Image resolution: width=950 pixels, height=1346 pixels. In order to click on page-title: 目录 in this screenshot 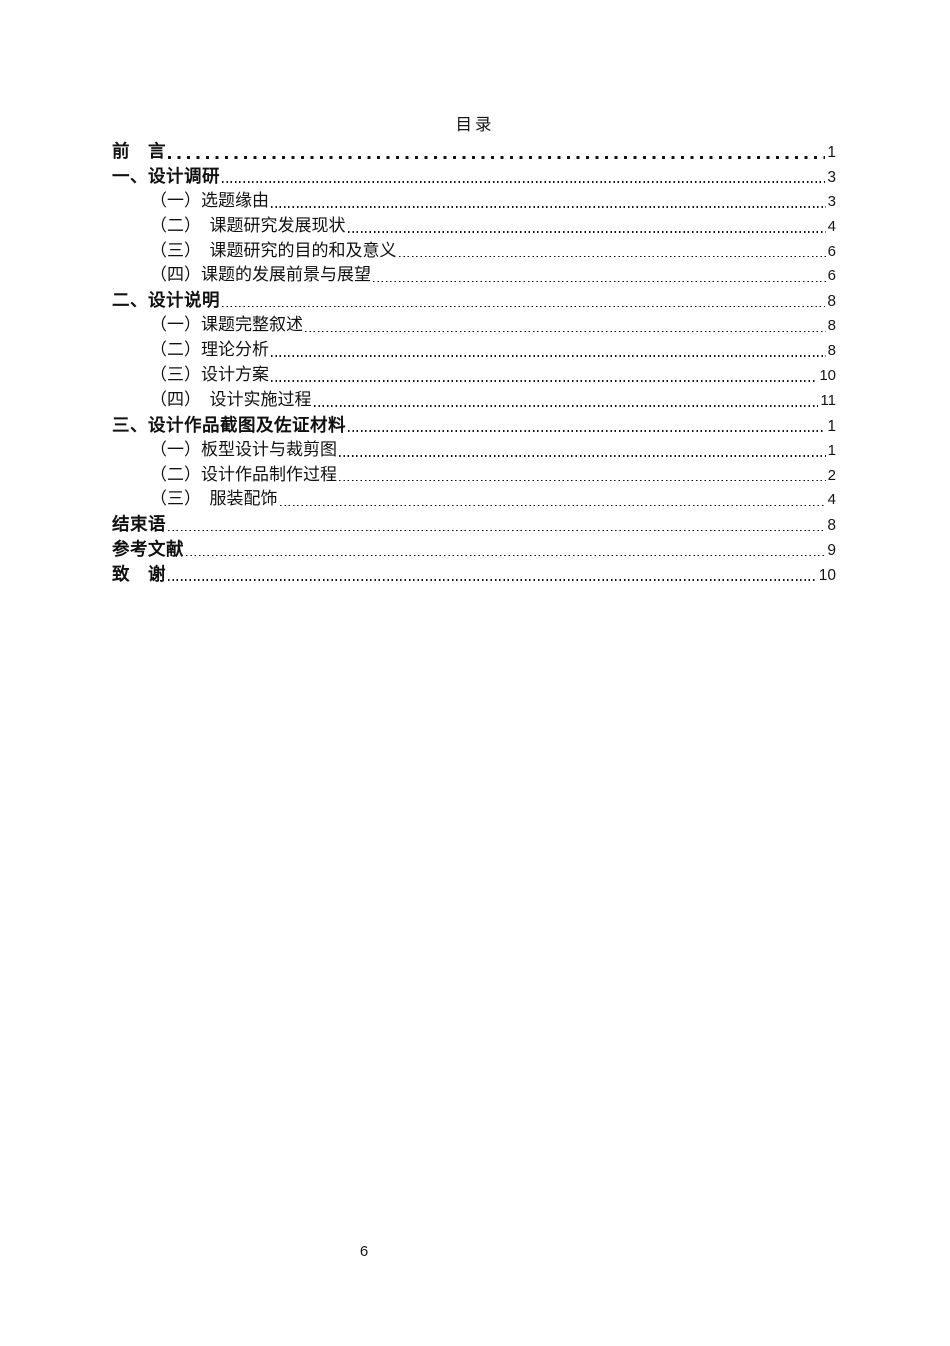, I will do `click(475, 124)`.